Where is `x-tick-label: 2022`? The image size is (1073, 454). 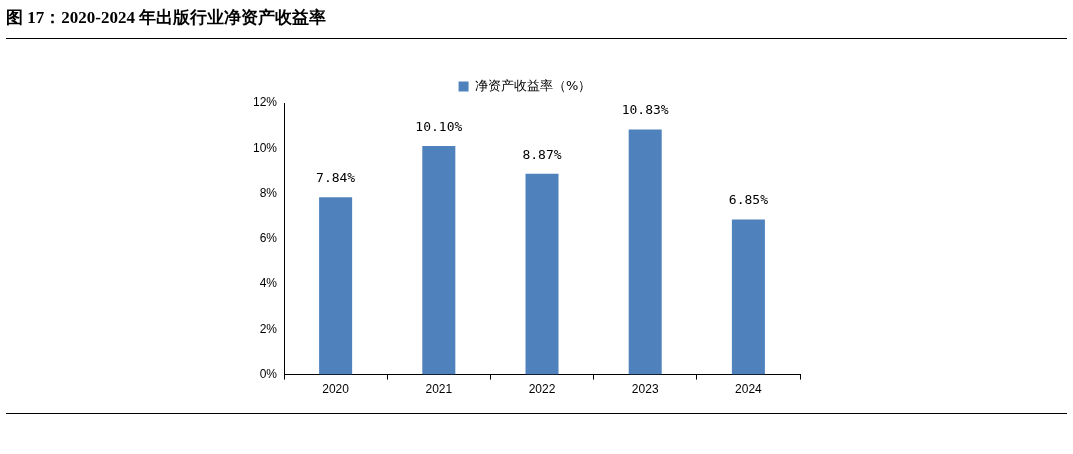
x-tick-label: 2022 is located at coordinates (542, 389).